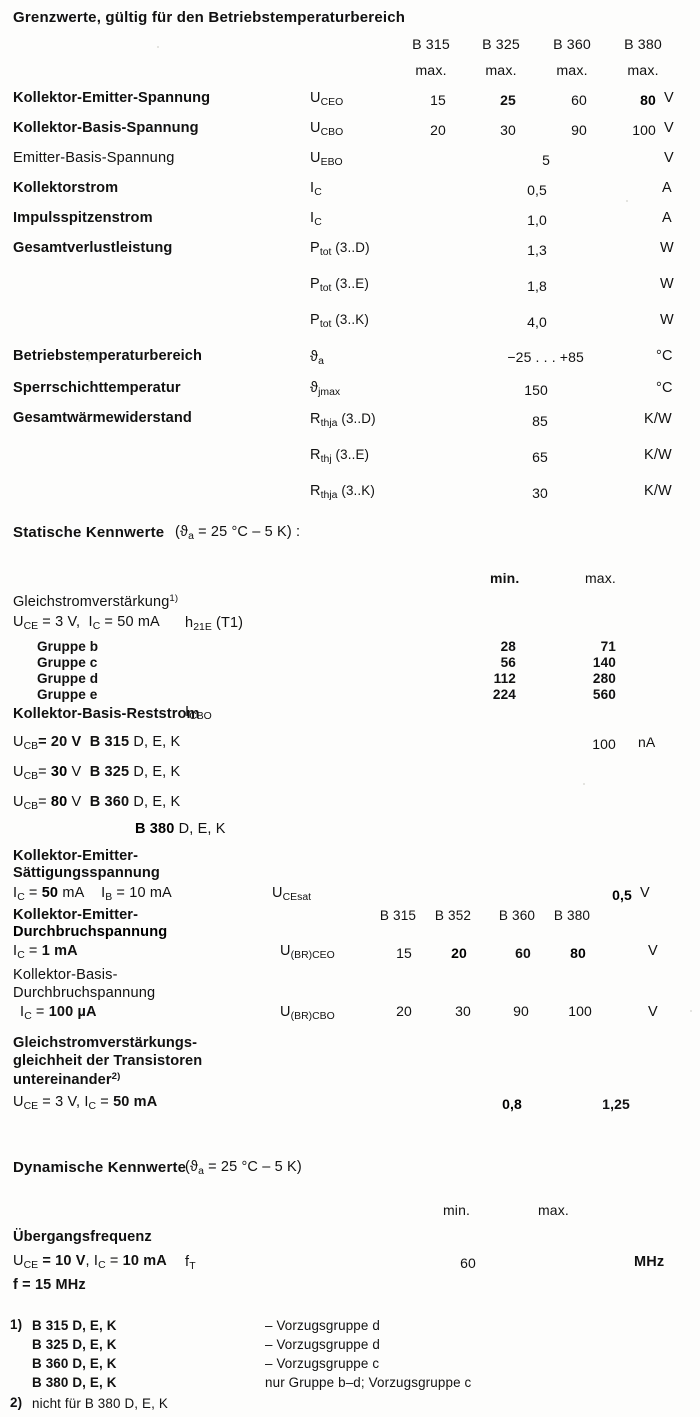  I want to click on sub-21e: 21E, so click(202, 627).